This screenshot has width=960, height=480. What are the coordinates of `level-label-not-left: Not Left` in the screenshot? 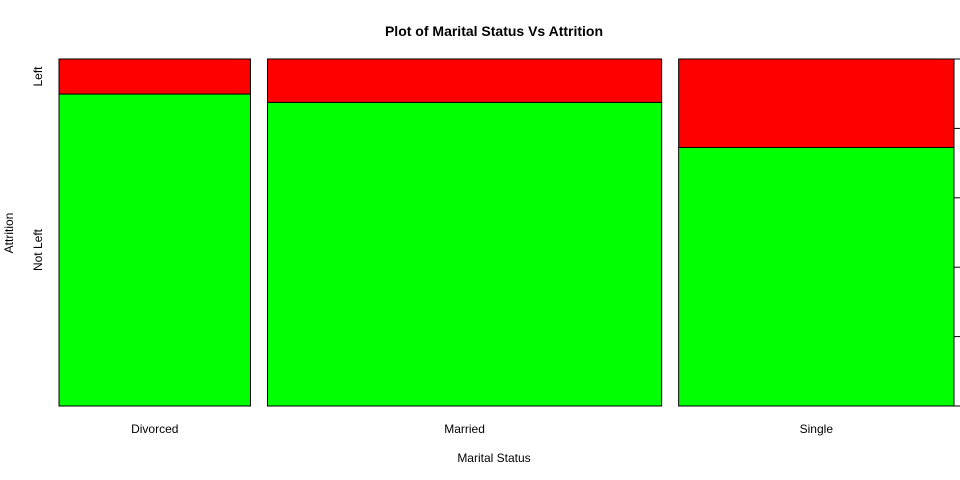 It's located at (38, 249).